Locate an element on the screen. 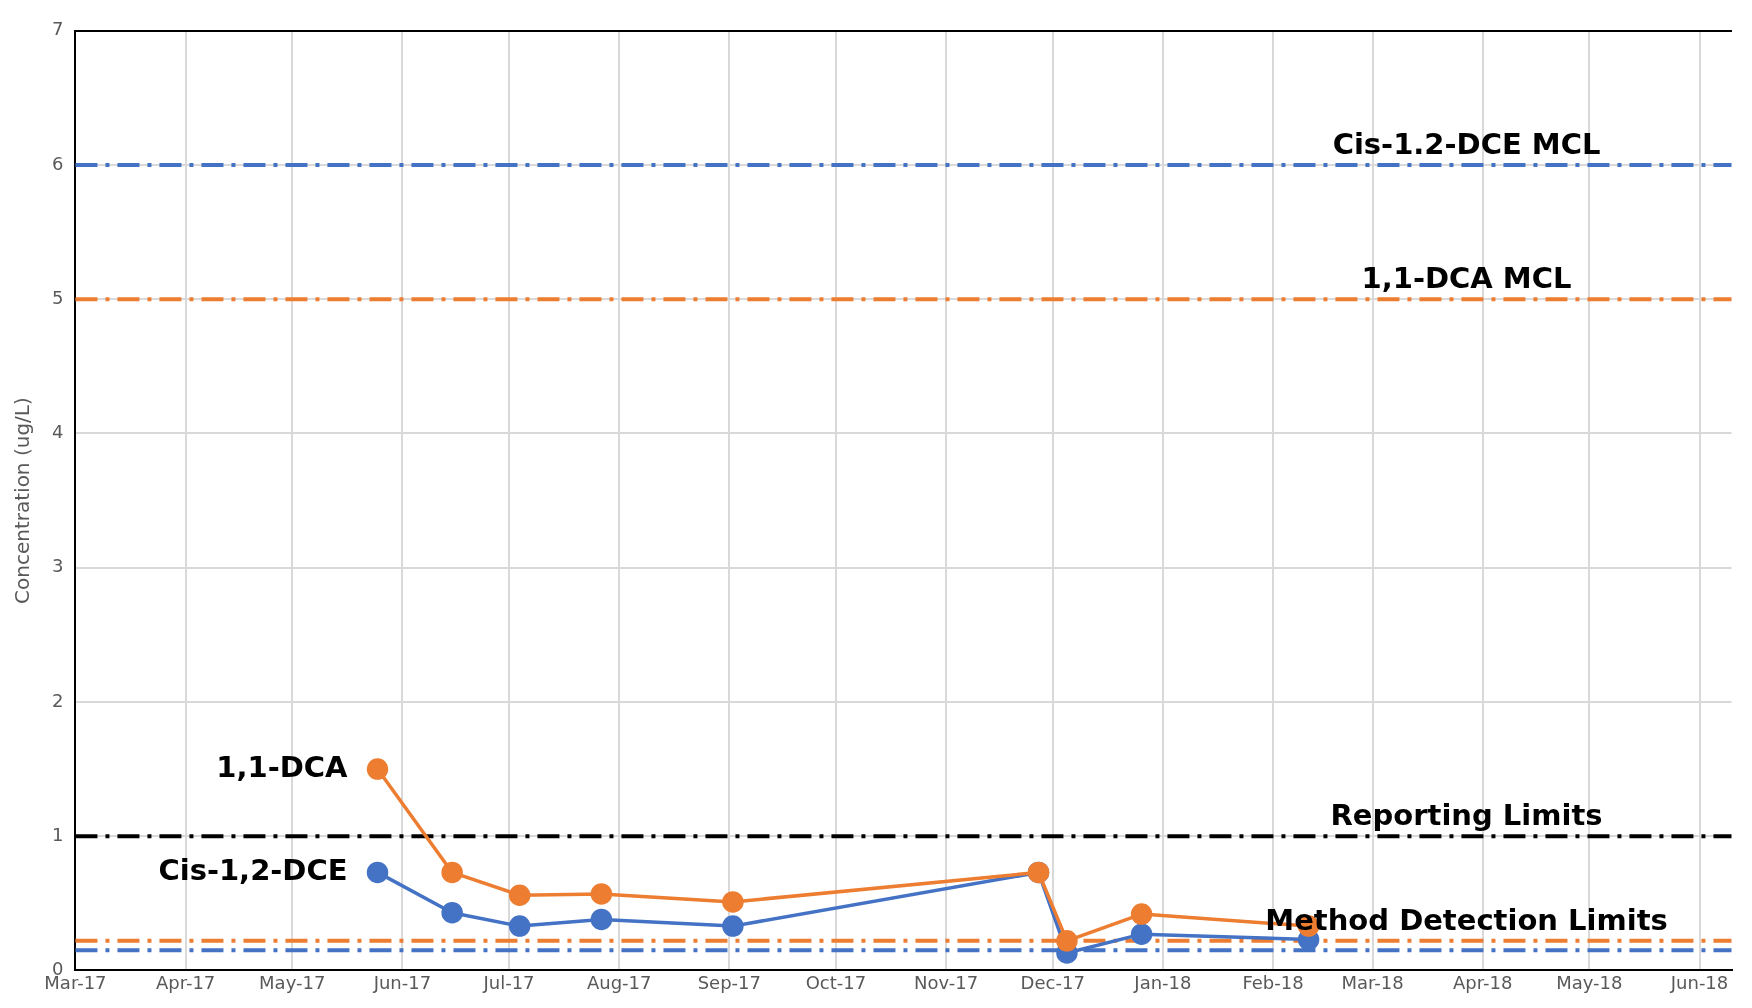 Image resolution: width=1752 pixels, height=1008 pixels. series-label: Cis-1,2-DCE is located at coordinates (253, 869).